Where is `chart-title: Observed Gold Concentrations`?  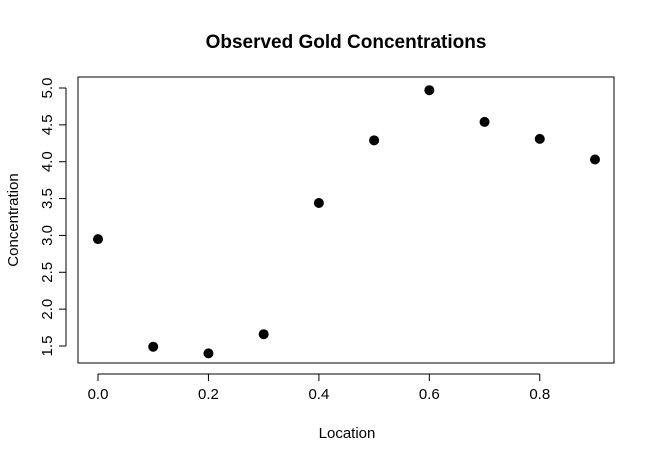 chart-title: Observed Gold Concentrations is located at coordinates (346, 42).